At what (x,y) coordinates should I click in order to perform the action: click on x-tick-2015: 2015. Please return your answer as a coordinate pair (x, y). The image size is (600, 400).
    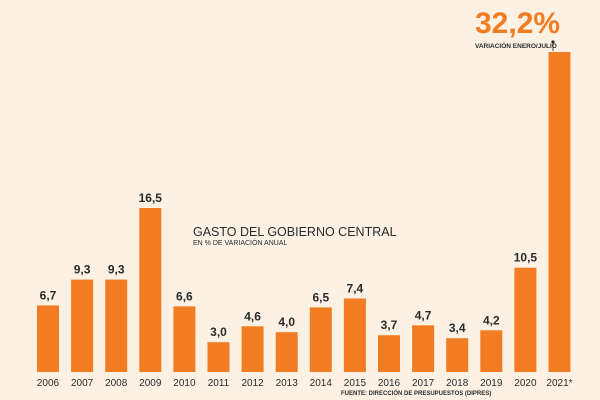
    Looking at the image, I should click on (355, 383).